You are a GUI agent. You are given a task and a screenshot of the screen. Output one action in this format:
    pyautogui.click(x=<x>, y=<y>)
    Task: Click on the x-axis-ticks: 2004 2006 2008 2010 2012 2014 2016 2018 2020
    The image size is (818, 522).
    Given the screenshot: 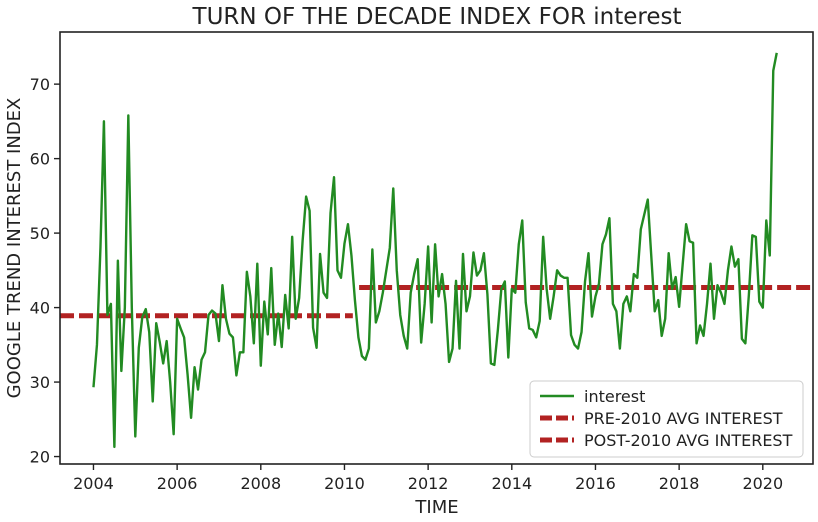 What is the action you would take?
    pyautogui.click(x=428, y=478)
    